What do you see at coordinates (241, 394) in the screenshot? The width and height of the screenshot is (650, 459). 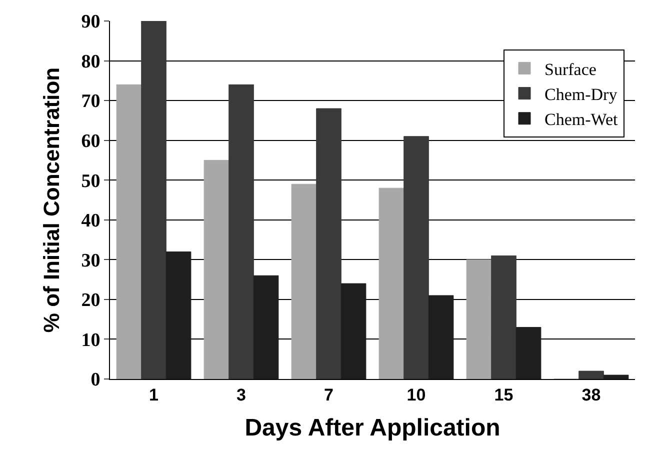 I see `x-tick-label: 3` at bounding box center [241, 394].